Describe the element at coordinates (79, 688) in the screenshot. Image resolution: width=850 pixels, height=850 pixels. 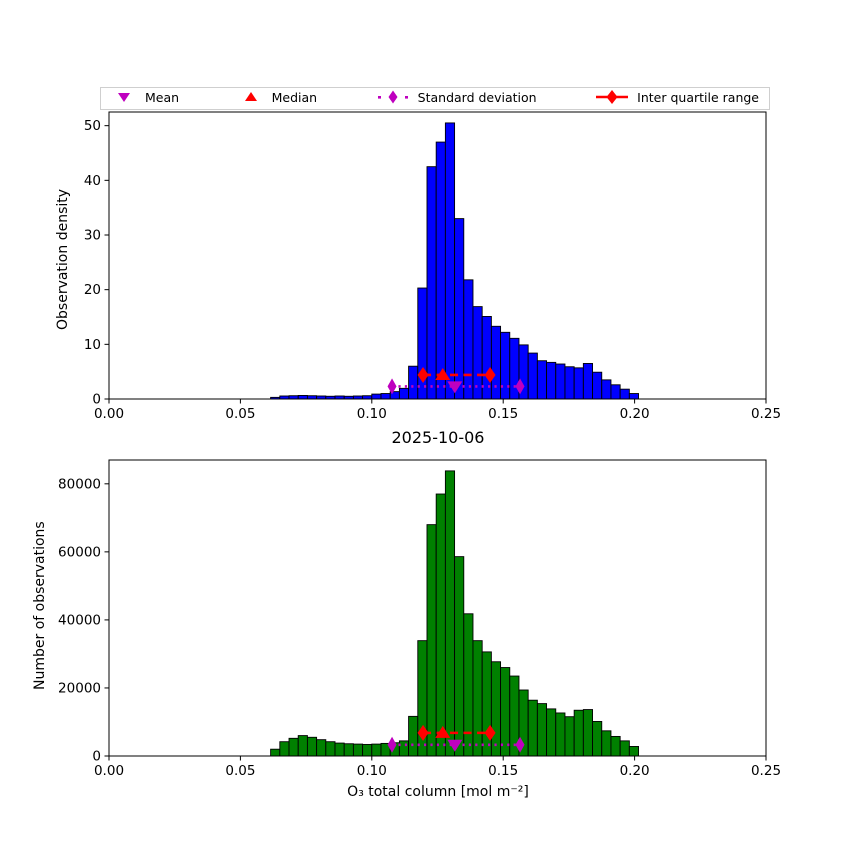
I see `y-tick-label: 20000` at that location.